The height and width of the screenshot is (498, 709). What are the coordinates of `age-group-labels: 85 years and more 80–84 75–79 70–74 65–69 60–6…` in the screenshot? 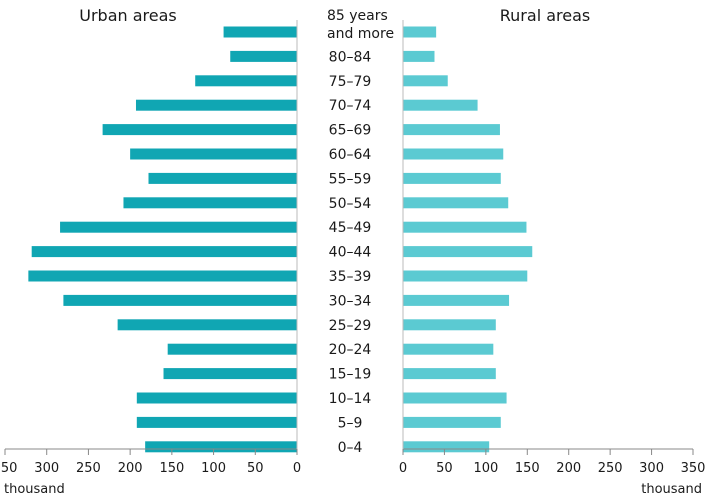 It's located at (360, 232).